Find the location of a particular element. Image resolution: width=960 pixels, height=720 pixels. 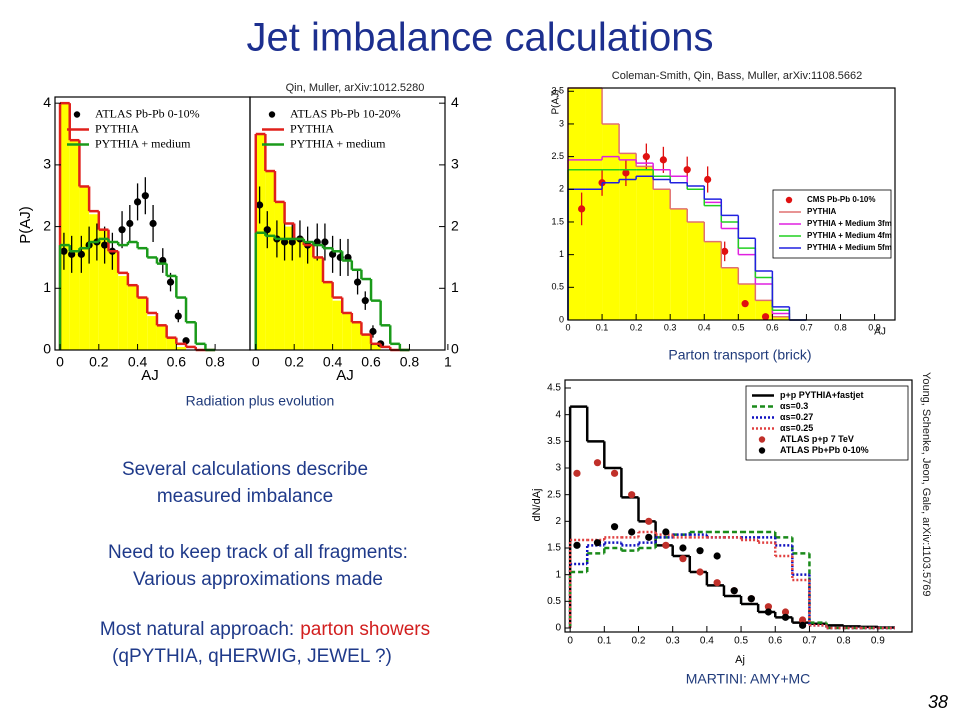

x-tick-label: 0.9 is located at coordinates (874, 327).